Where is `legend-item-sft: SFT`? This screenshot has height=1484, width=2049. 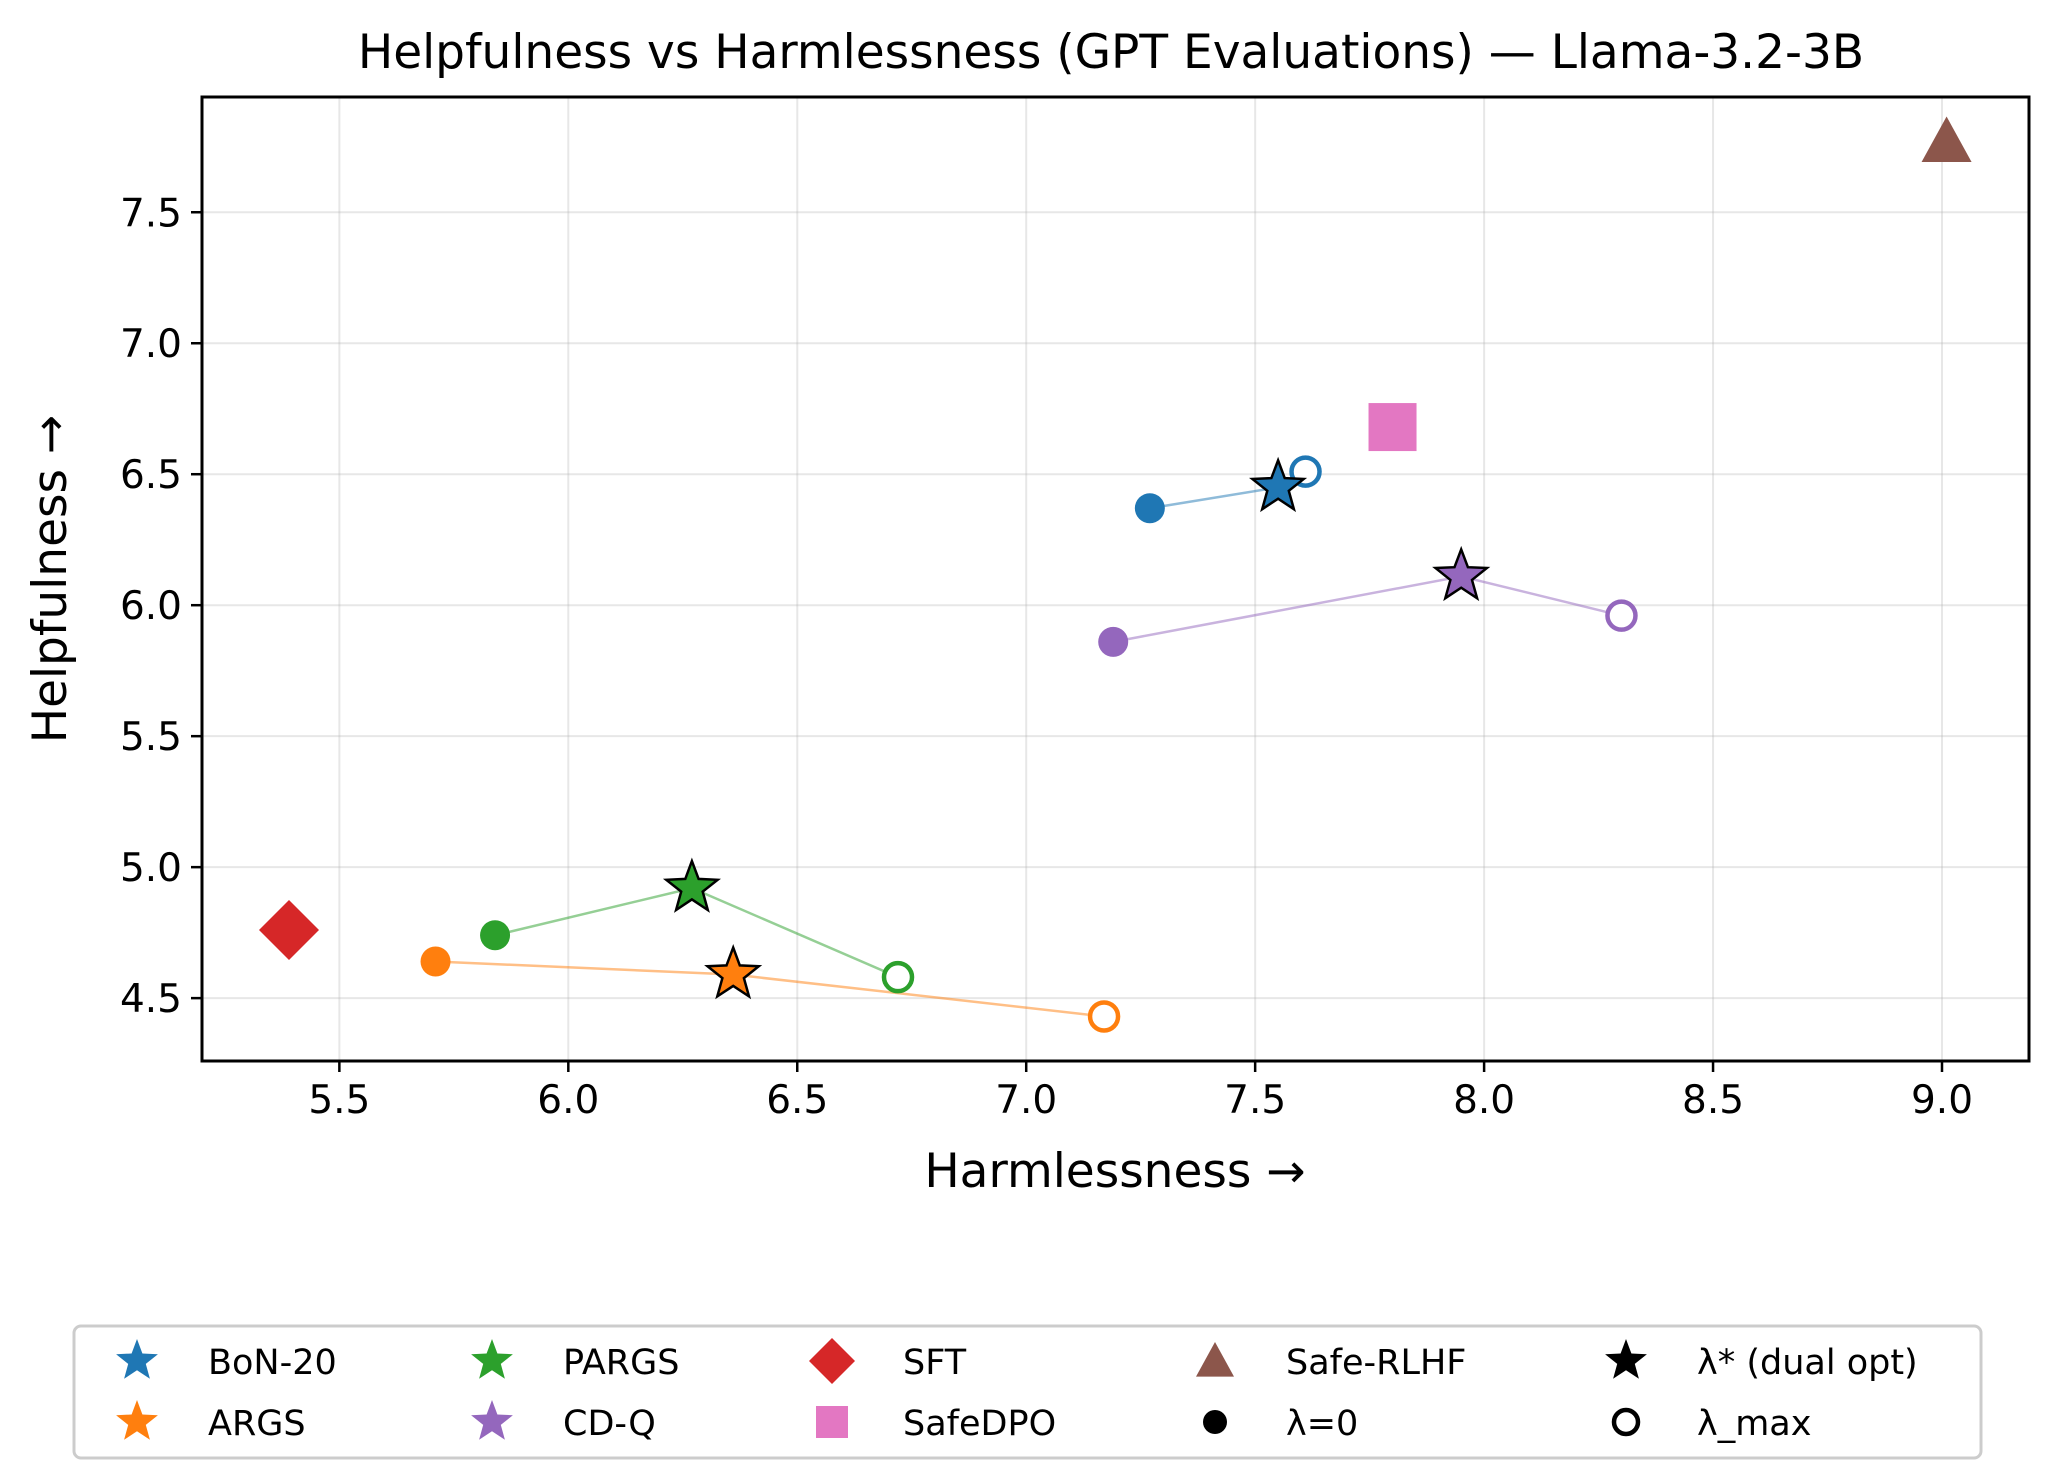
legend-item-sft: SFT is located at coordinates (888, 1361).